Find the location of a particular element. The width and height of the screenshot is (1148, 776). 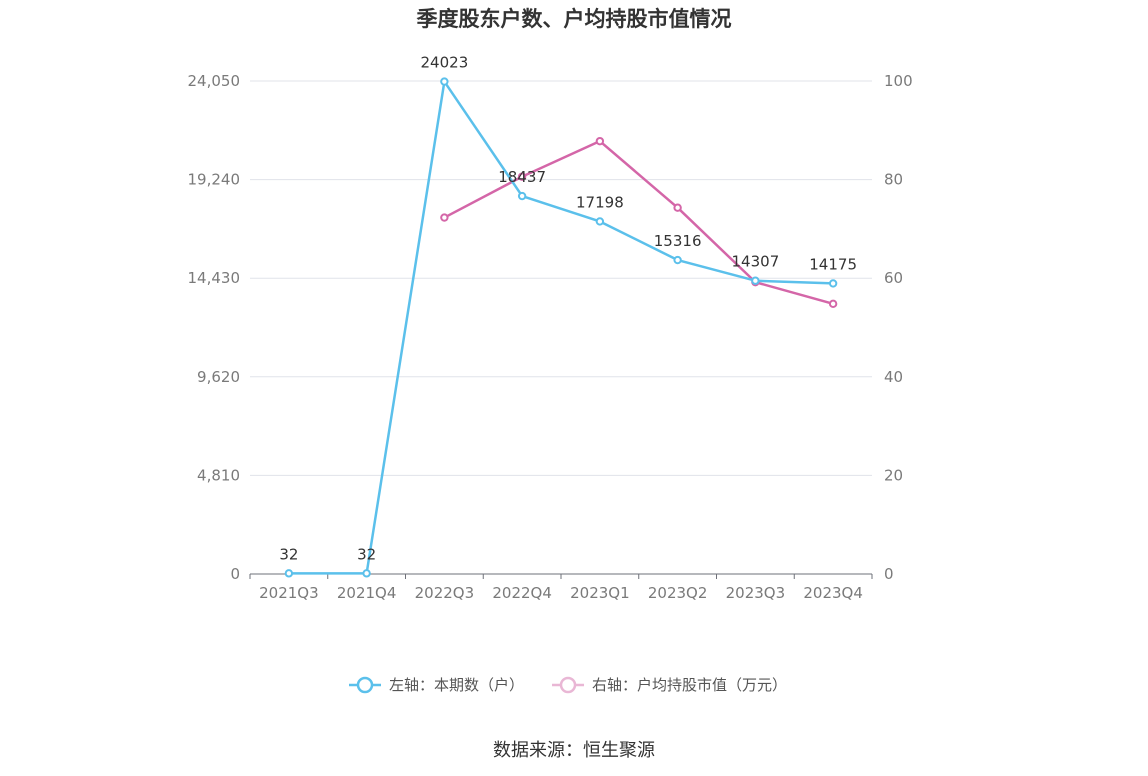

legend-item-right: 右轴：户均持股市值（万元） is located at coordinates (669, 685).